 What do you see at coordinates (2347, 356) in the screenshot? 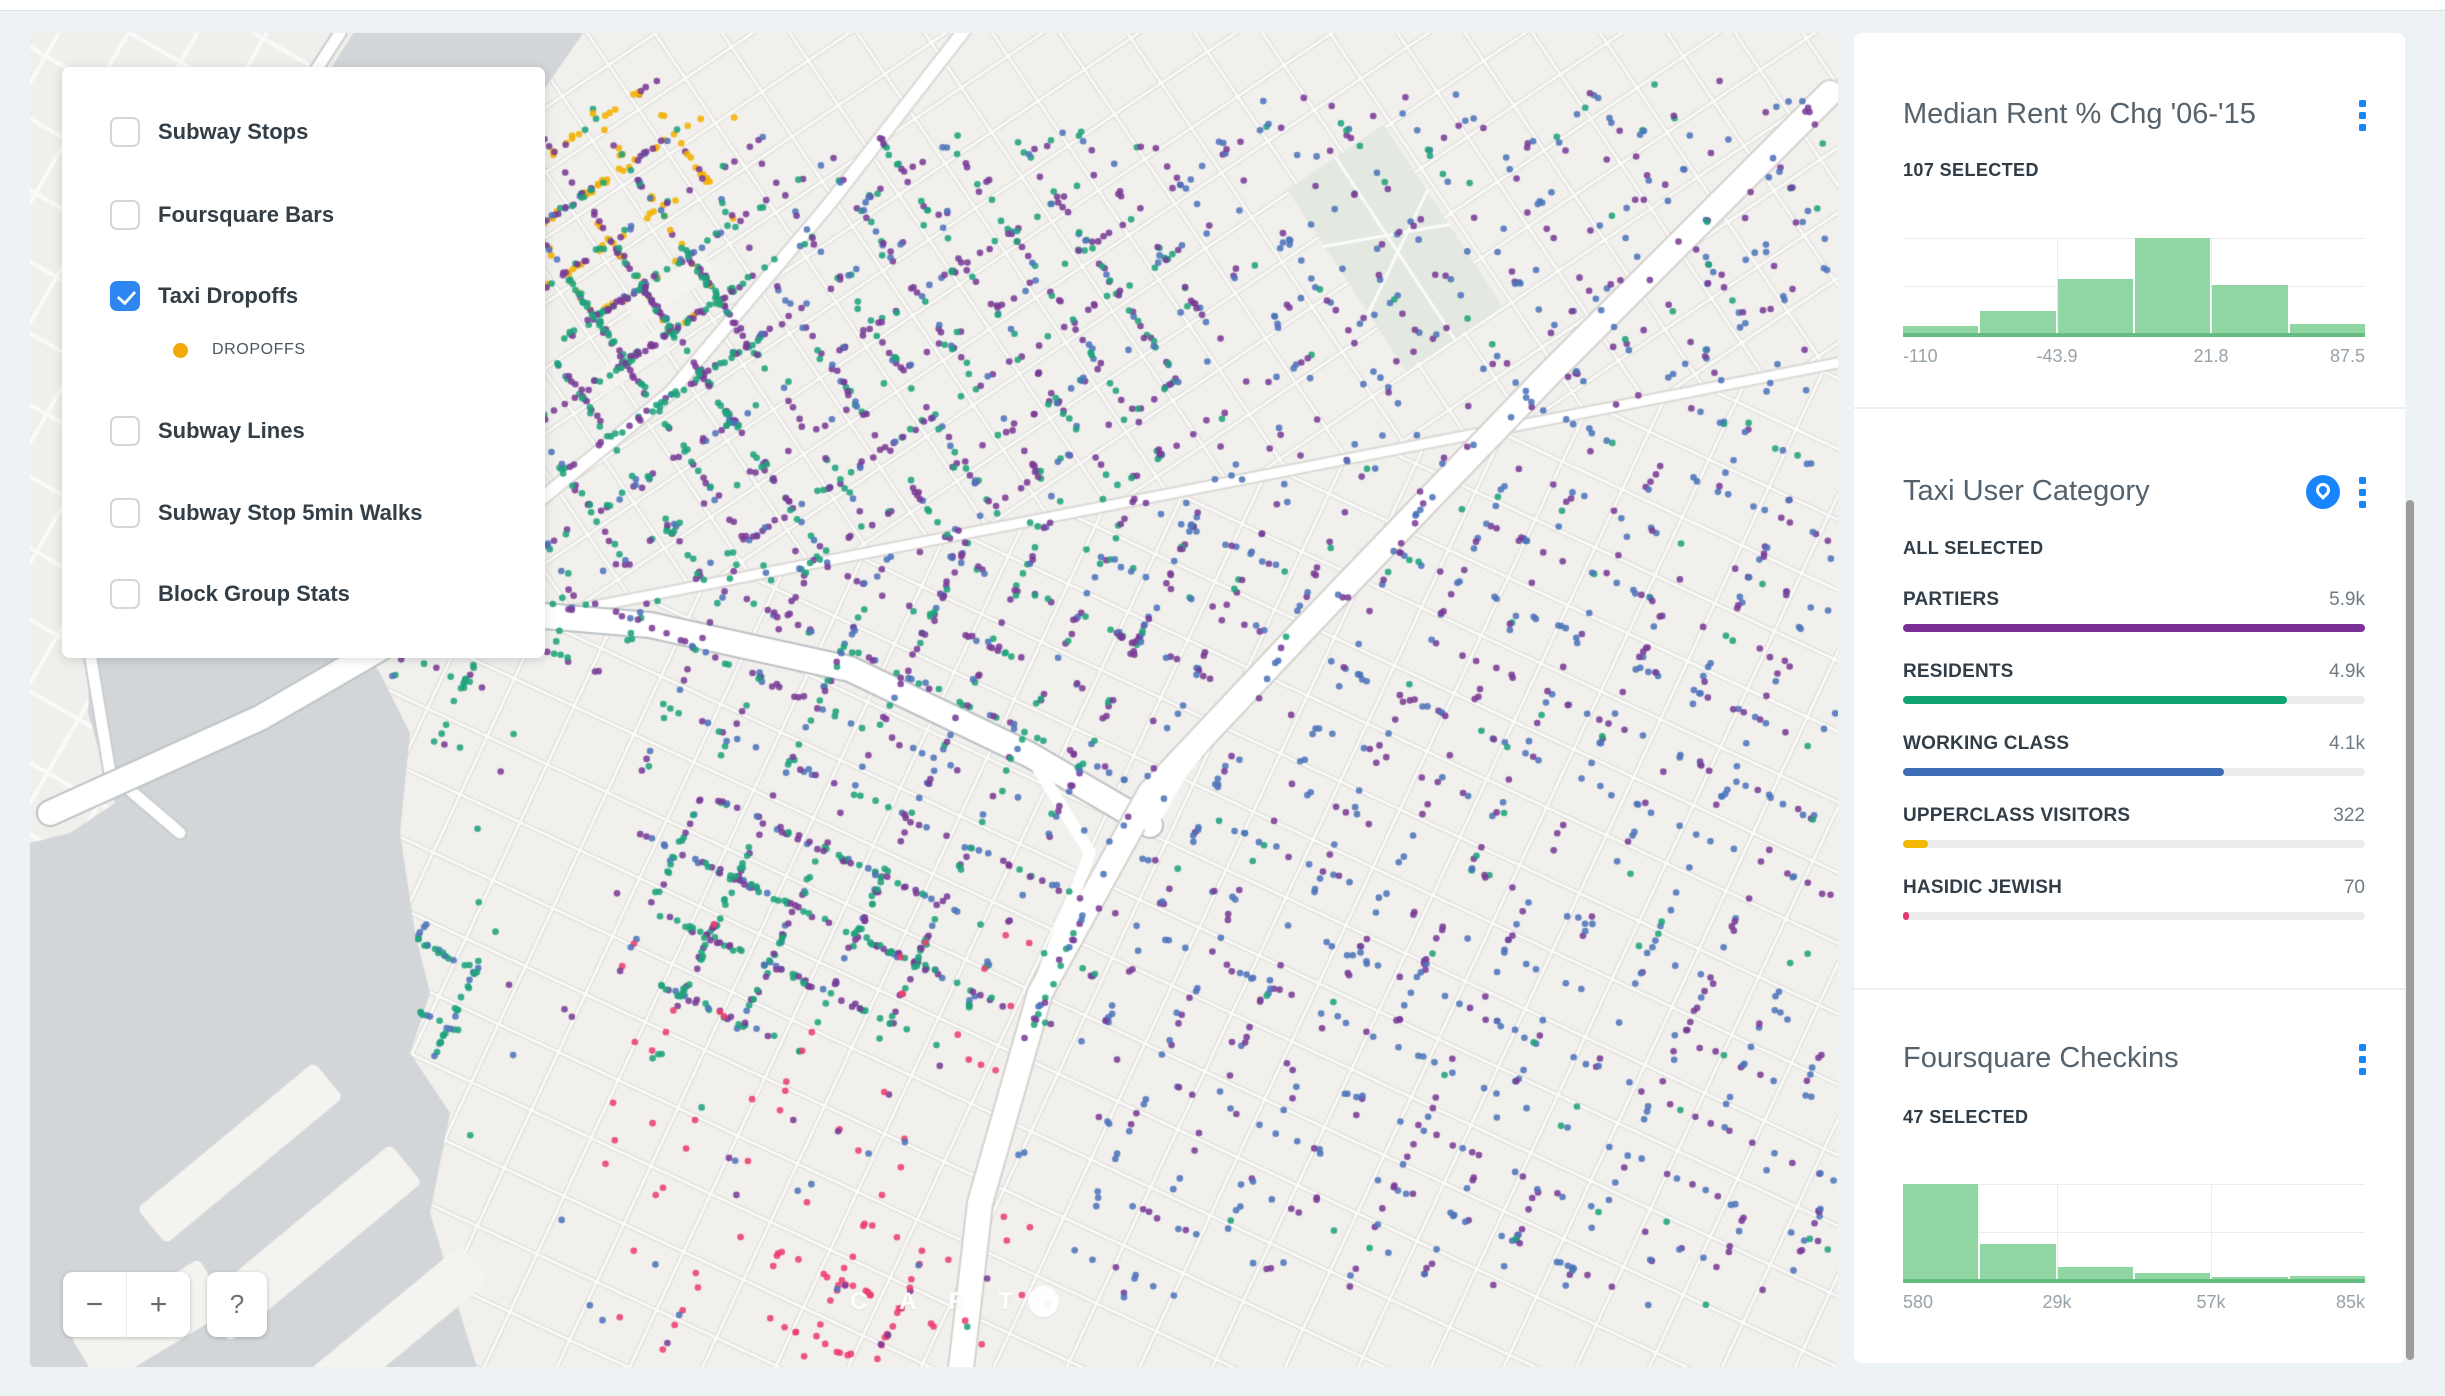
I see `x-tick-label: 87.5` at bounding box center [2347, 356].